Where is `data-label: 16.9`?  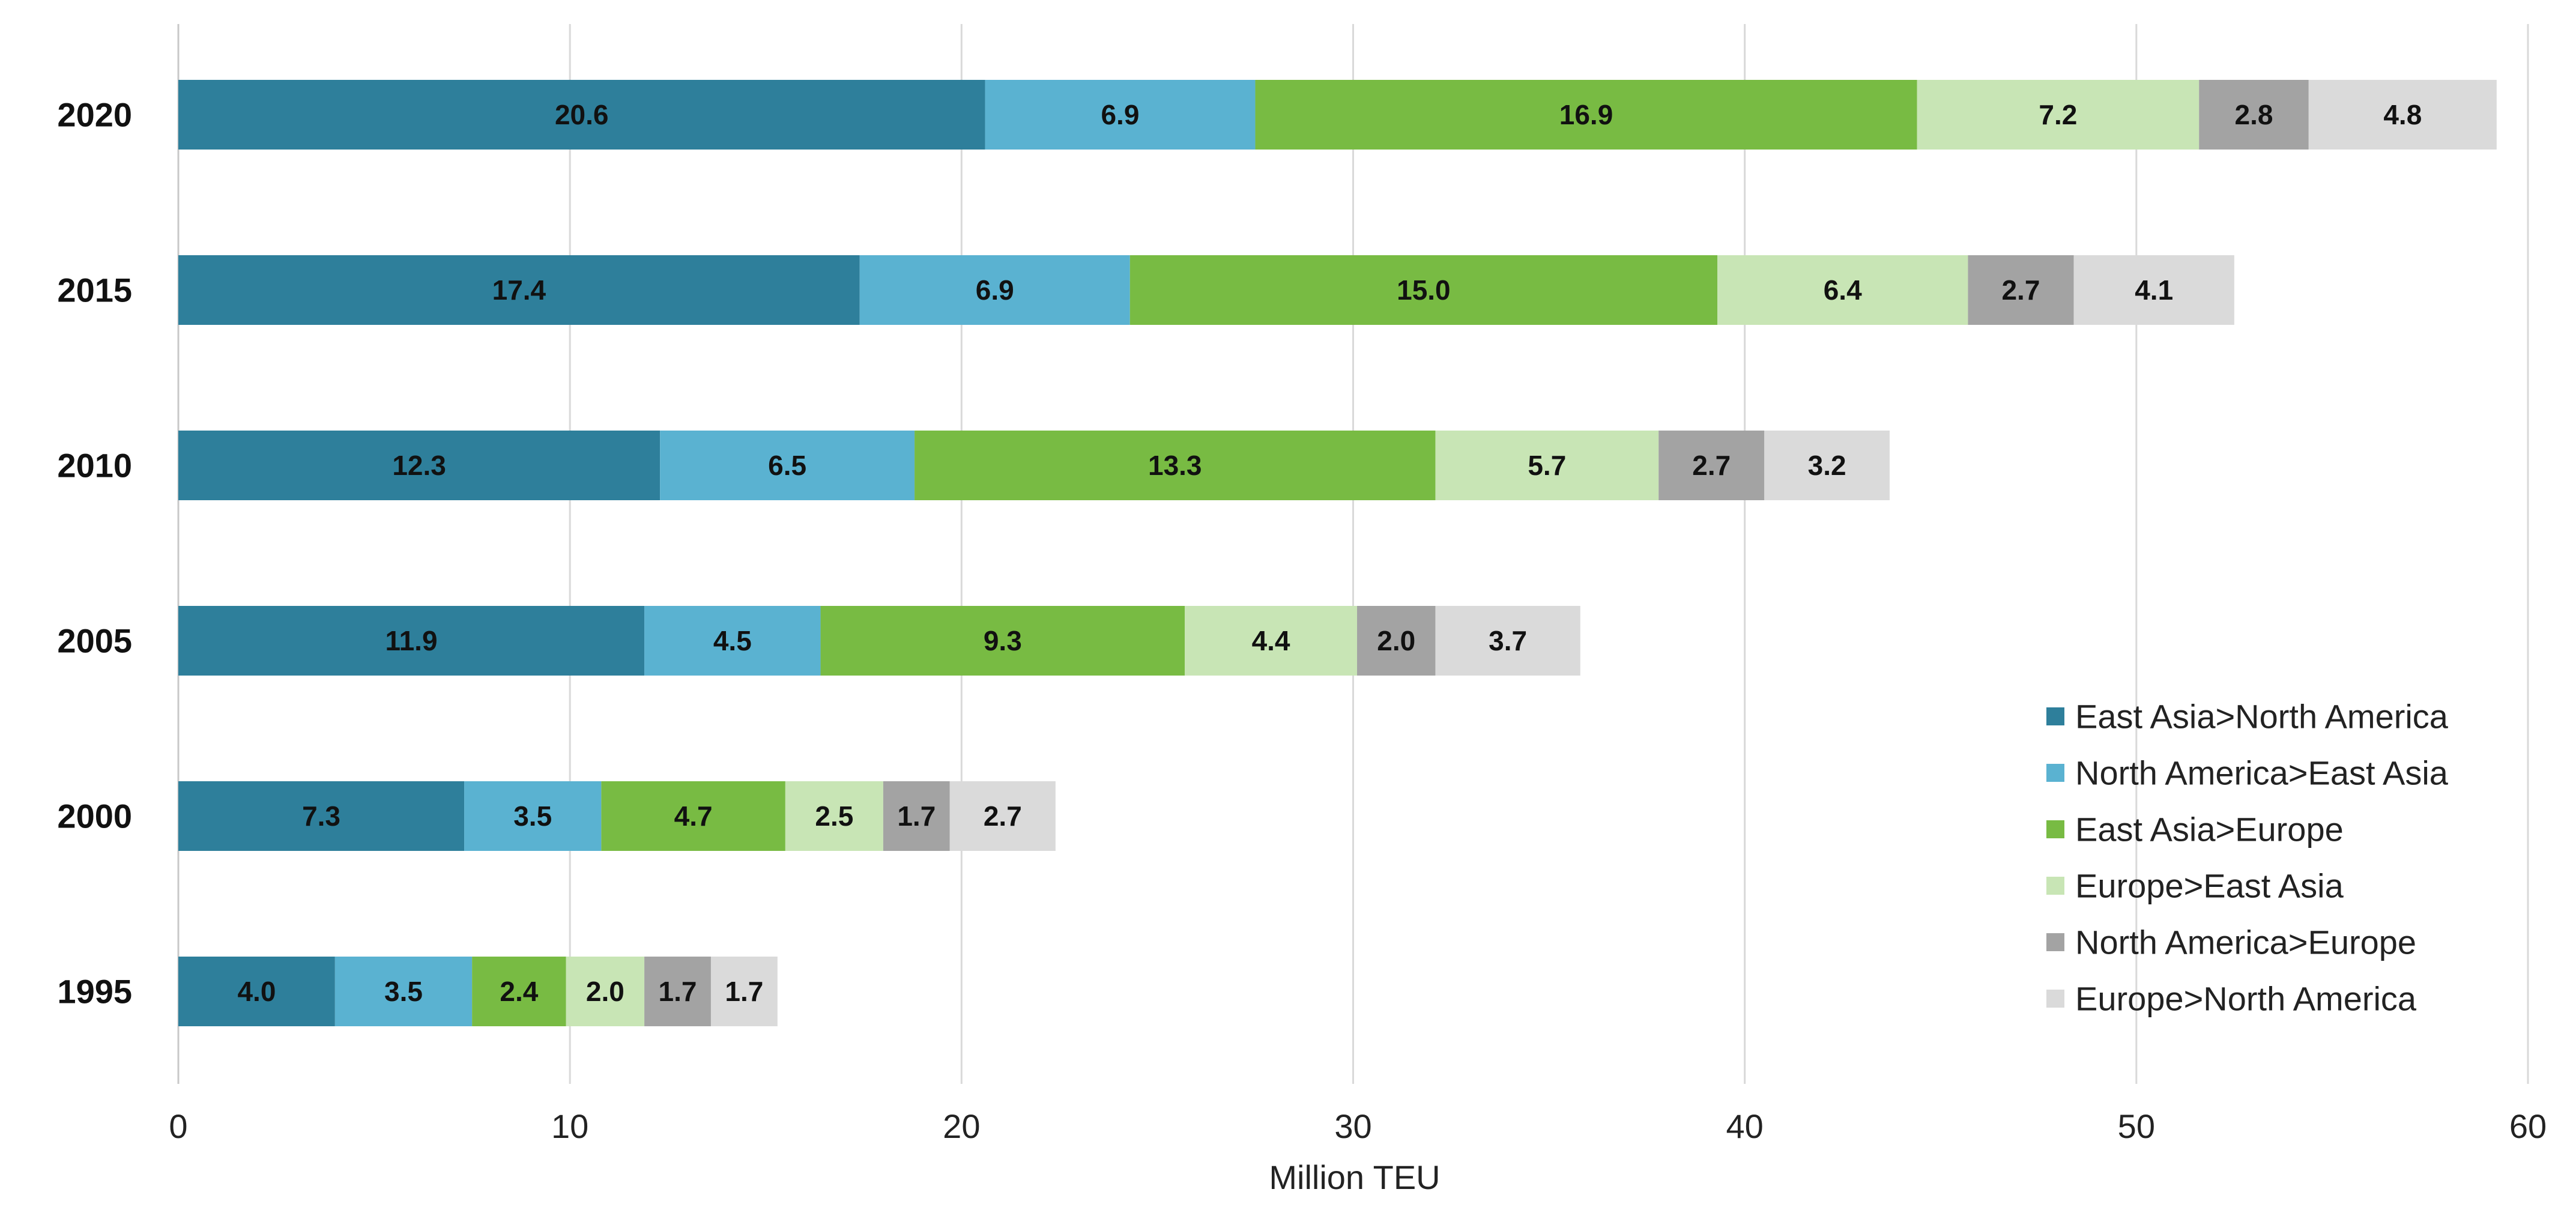
data-label: 16.9 is located at coordinates (1586, 114).